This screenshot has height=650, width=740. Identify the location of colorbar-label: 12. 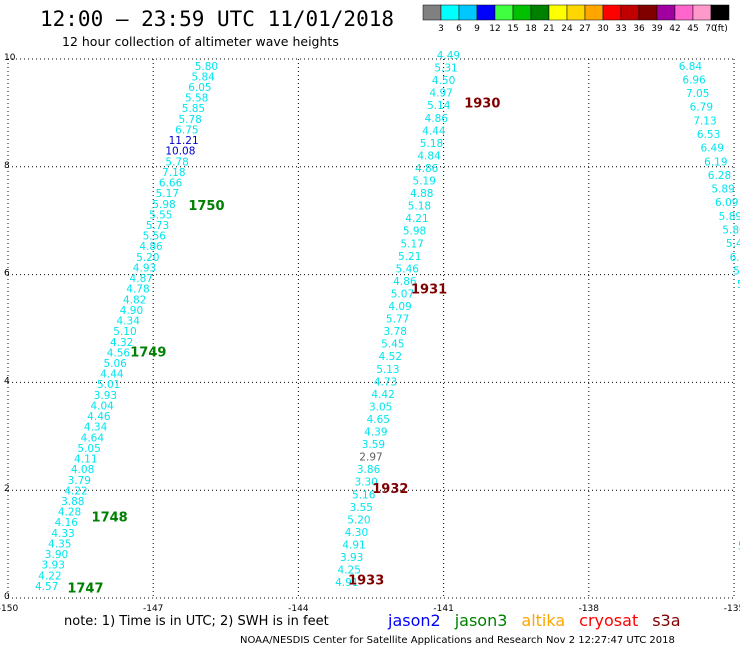
(494, 29).